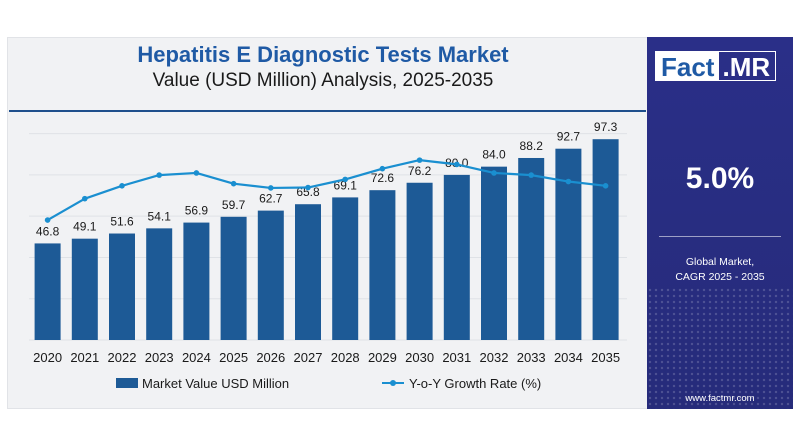  What do you see at coordinates (215, 383) in the screenshot?
I see `legend-label-market-value: Market Value USD Million` at bounding box center [215, 383].